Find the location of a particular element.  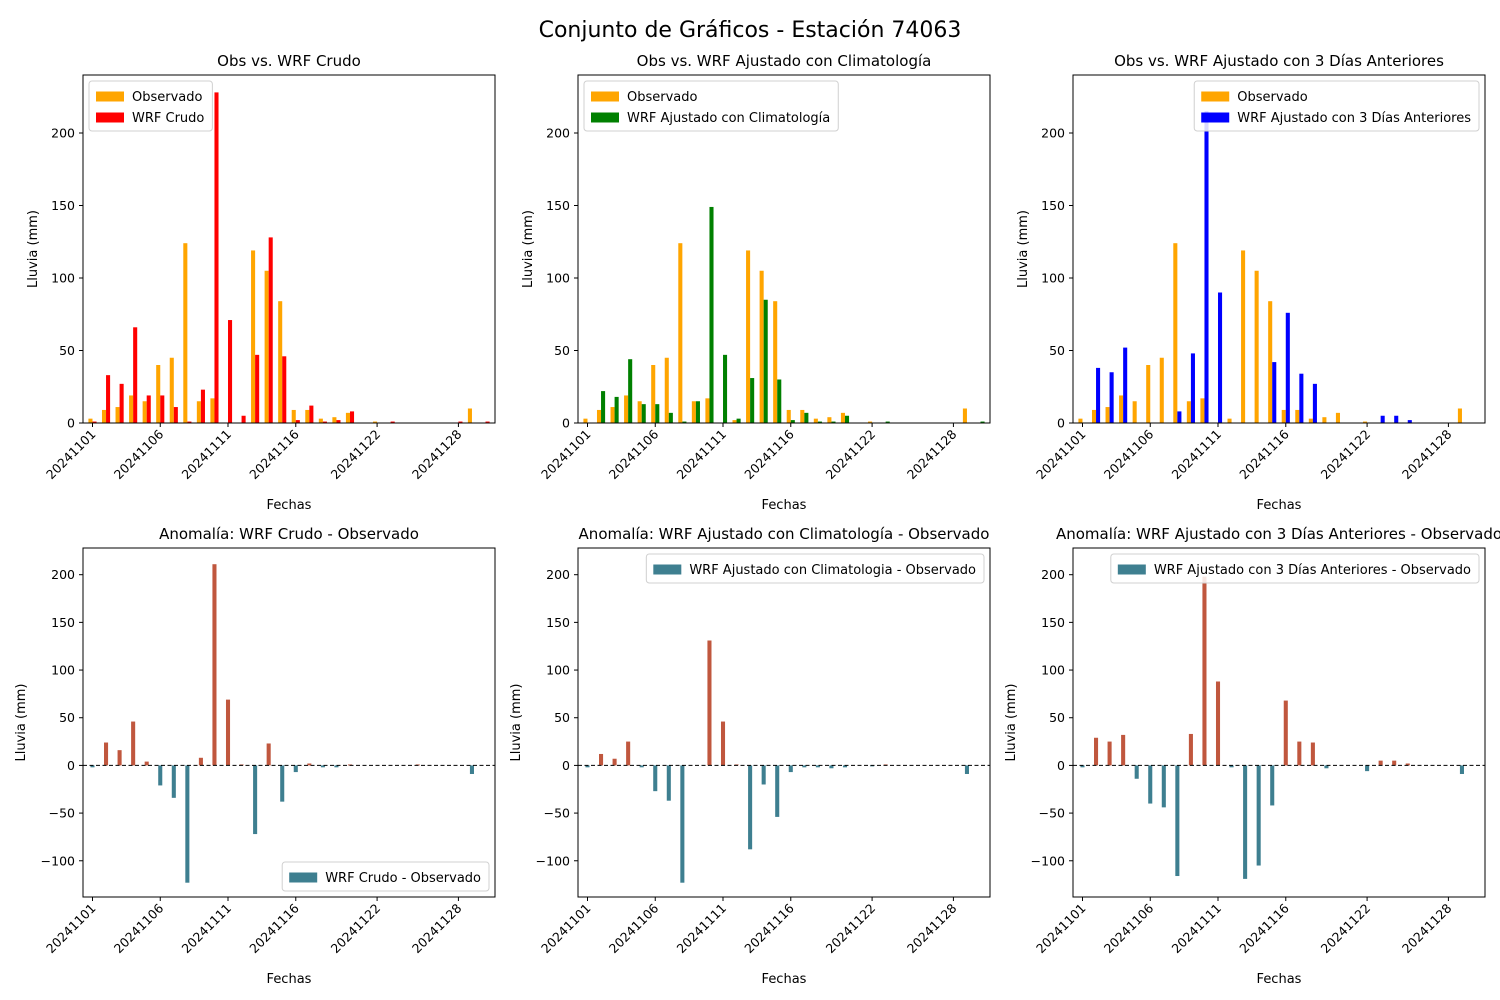

y-tick-label: 150 is located at coordinates (558, 205).